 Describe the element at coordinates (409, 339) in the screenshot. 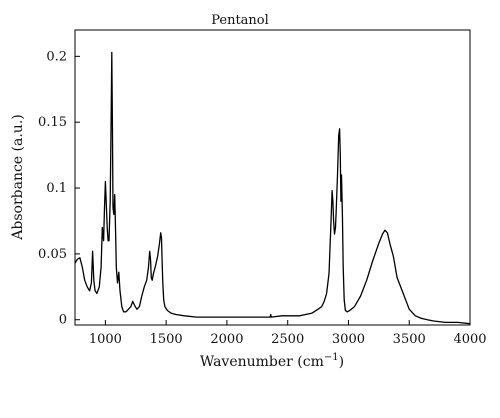

I see `x-tick-label: 3500` at that location.